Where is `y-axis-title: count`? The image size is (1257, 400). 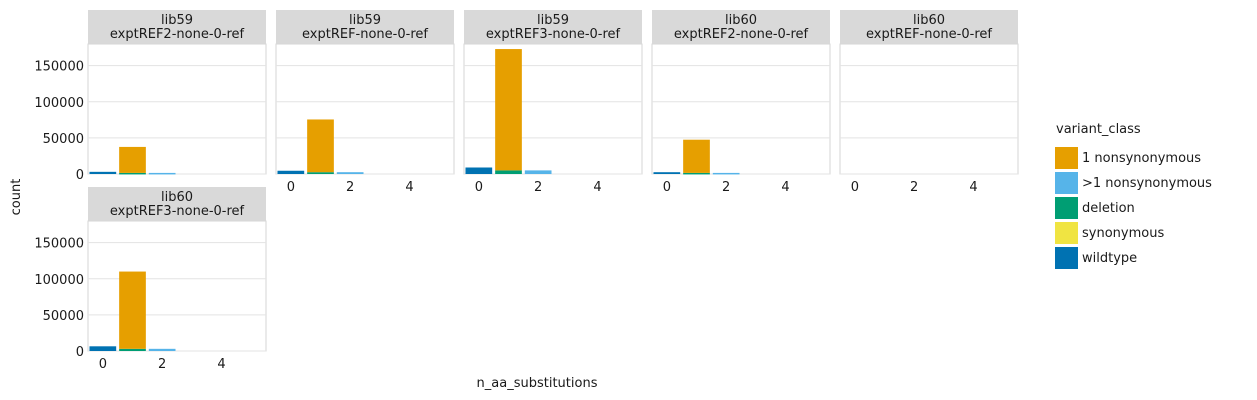 y-axis-title: count is located at coordinates (16, 197).